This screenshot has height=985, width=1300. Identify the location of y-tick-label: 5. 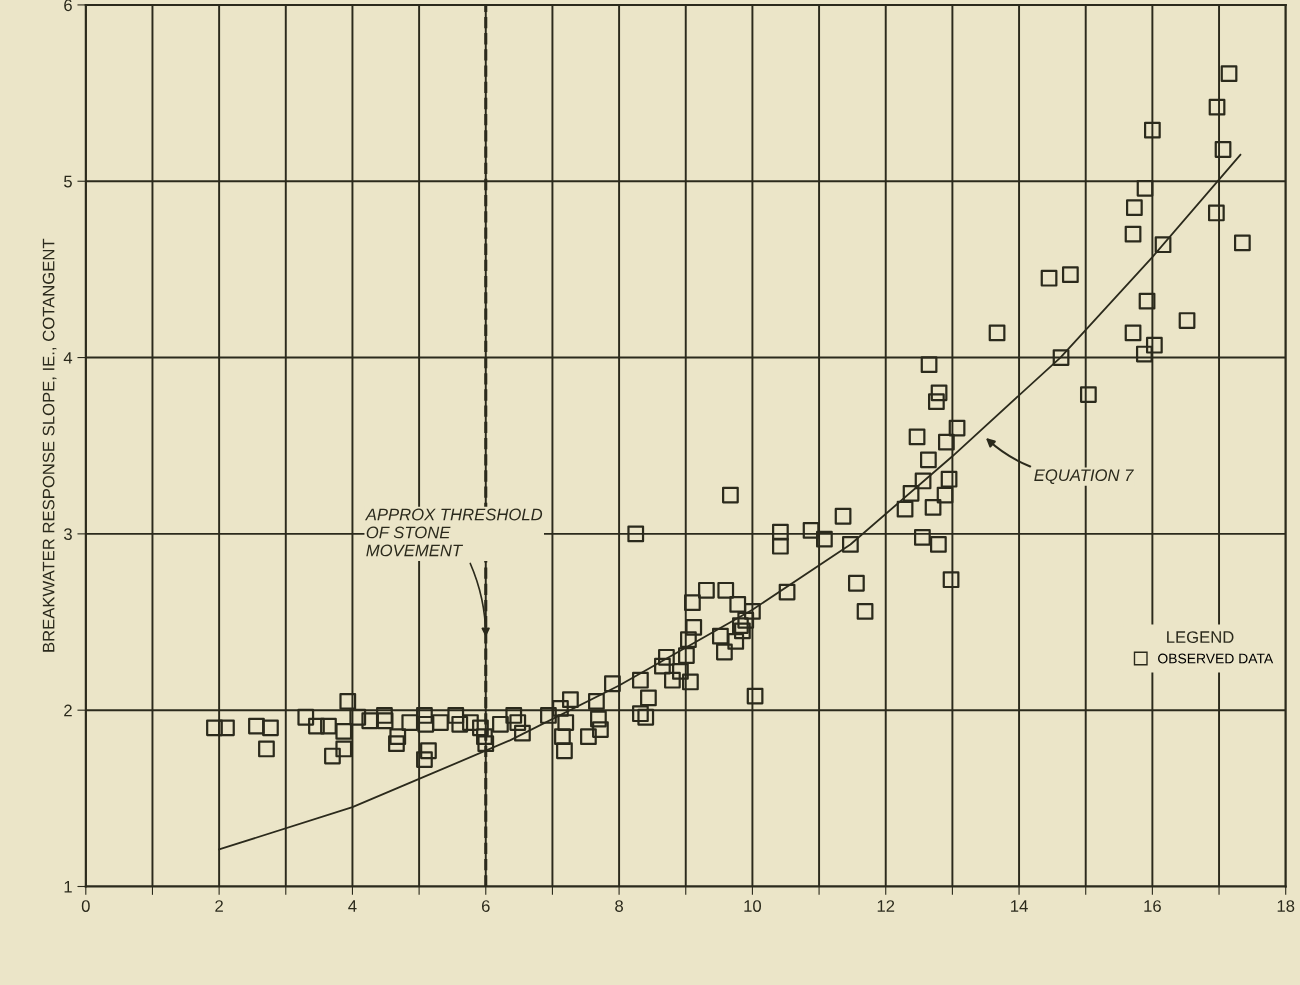
(68, 181).